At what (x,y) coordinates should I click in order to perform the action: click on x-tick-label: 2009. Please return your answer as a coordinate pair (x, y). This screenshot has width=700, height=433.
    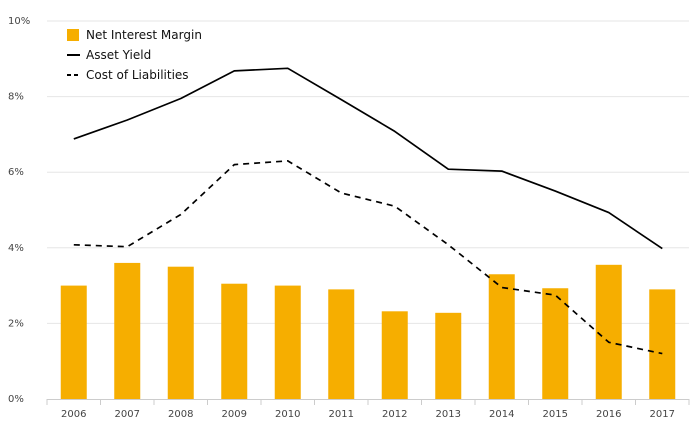
    Looking at the image, I should click on (234, 414).